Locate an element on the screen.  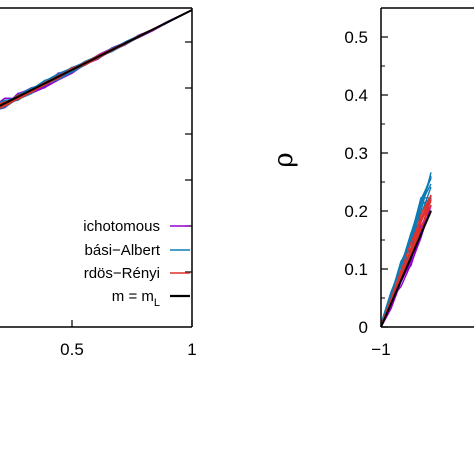
right-y-tick-label: 0.4 is located at coordinates (356, 95).